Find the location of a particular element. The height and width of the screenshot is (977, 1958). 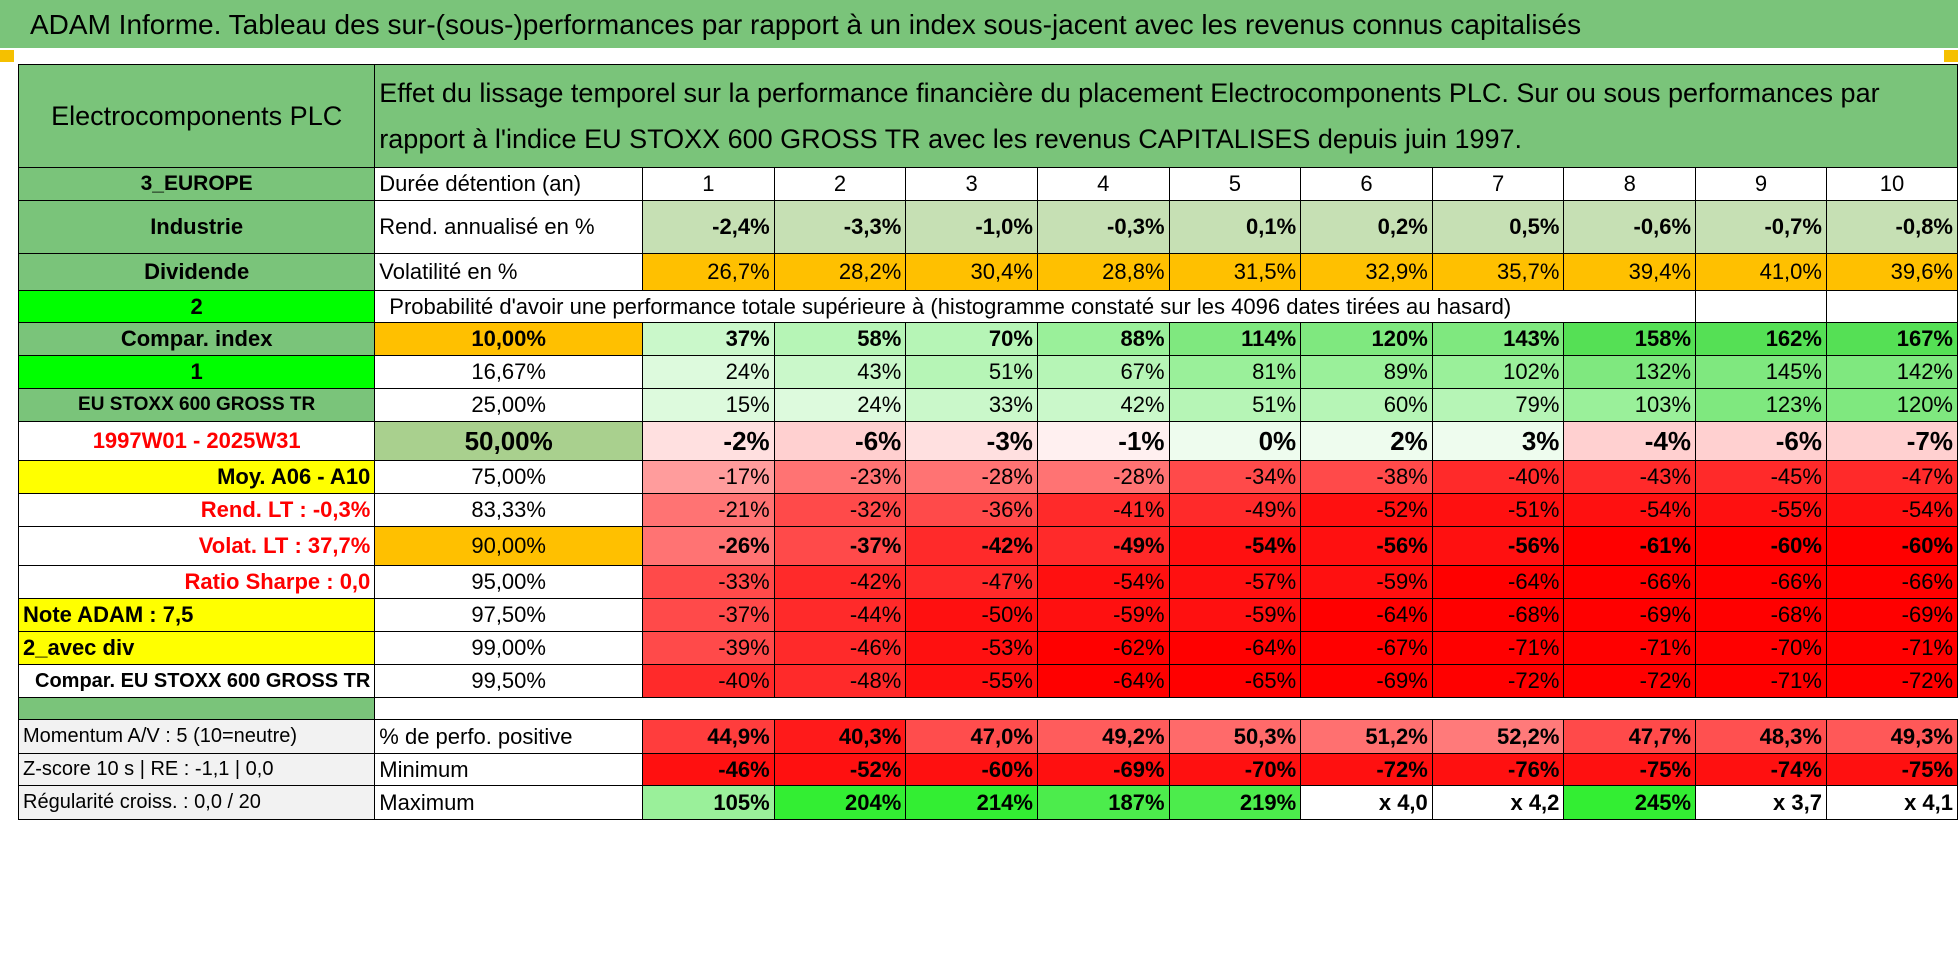

percentile-value: -23% is located at coordinates (840, 477).